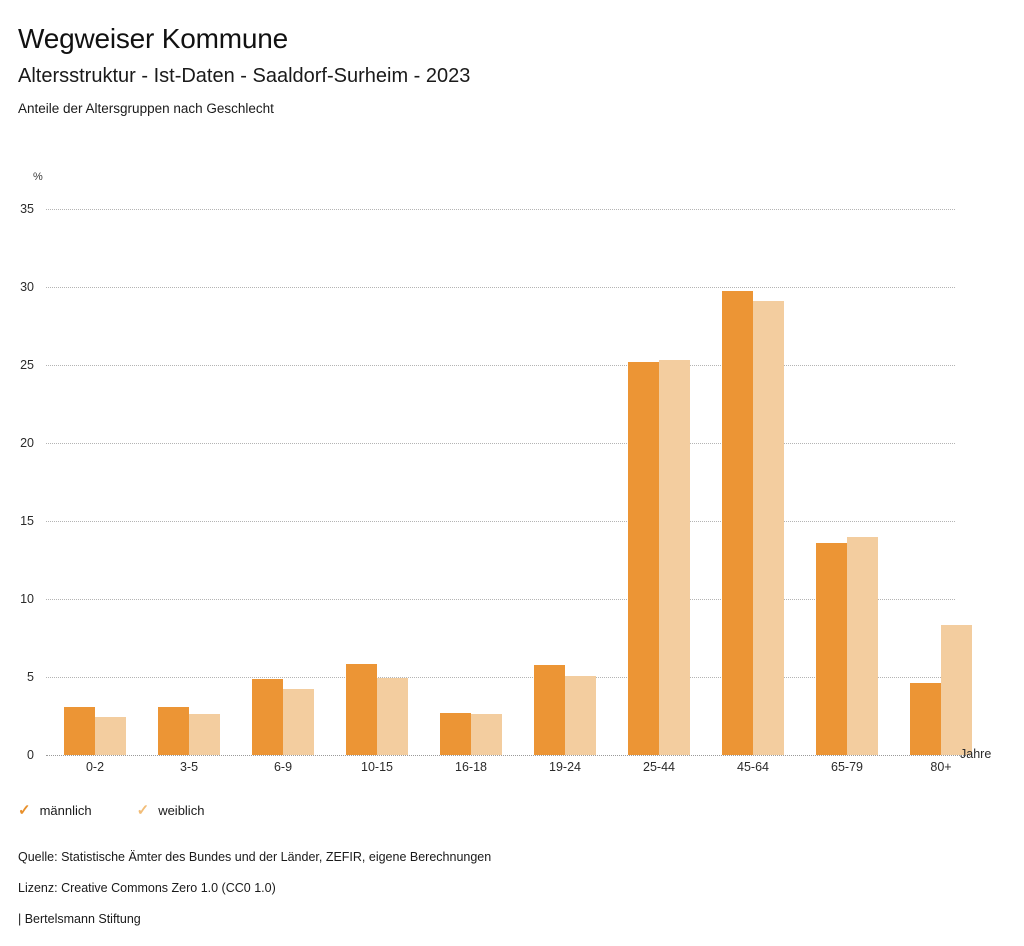 This screenshot has height=946, width=1024. I want to click on legend-item-weiblich: ✓ weiblich, so click(171, 810).